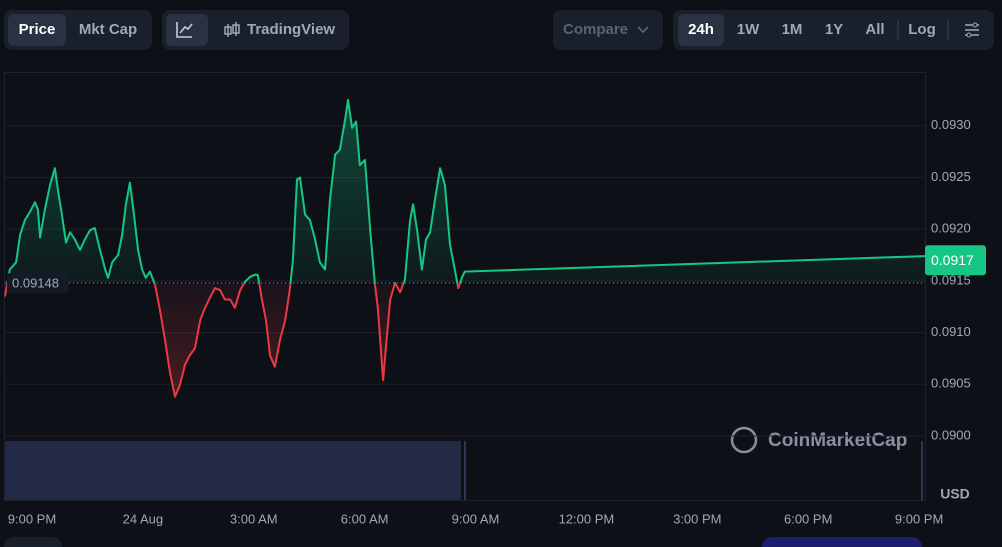  I want to click on candle-icon, so click(232, 29).